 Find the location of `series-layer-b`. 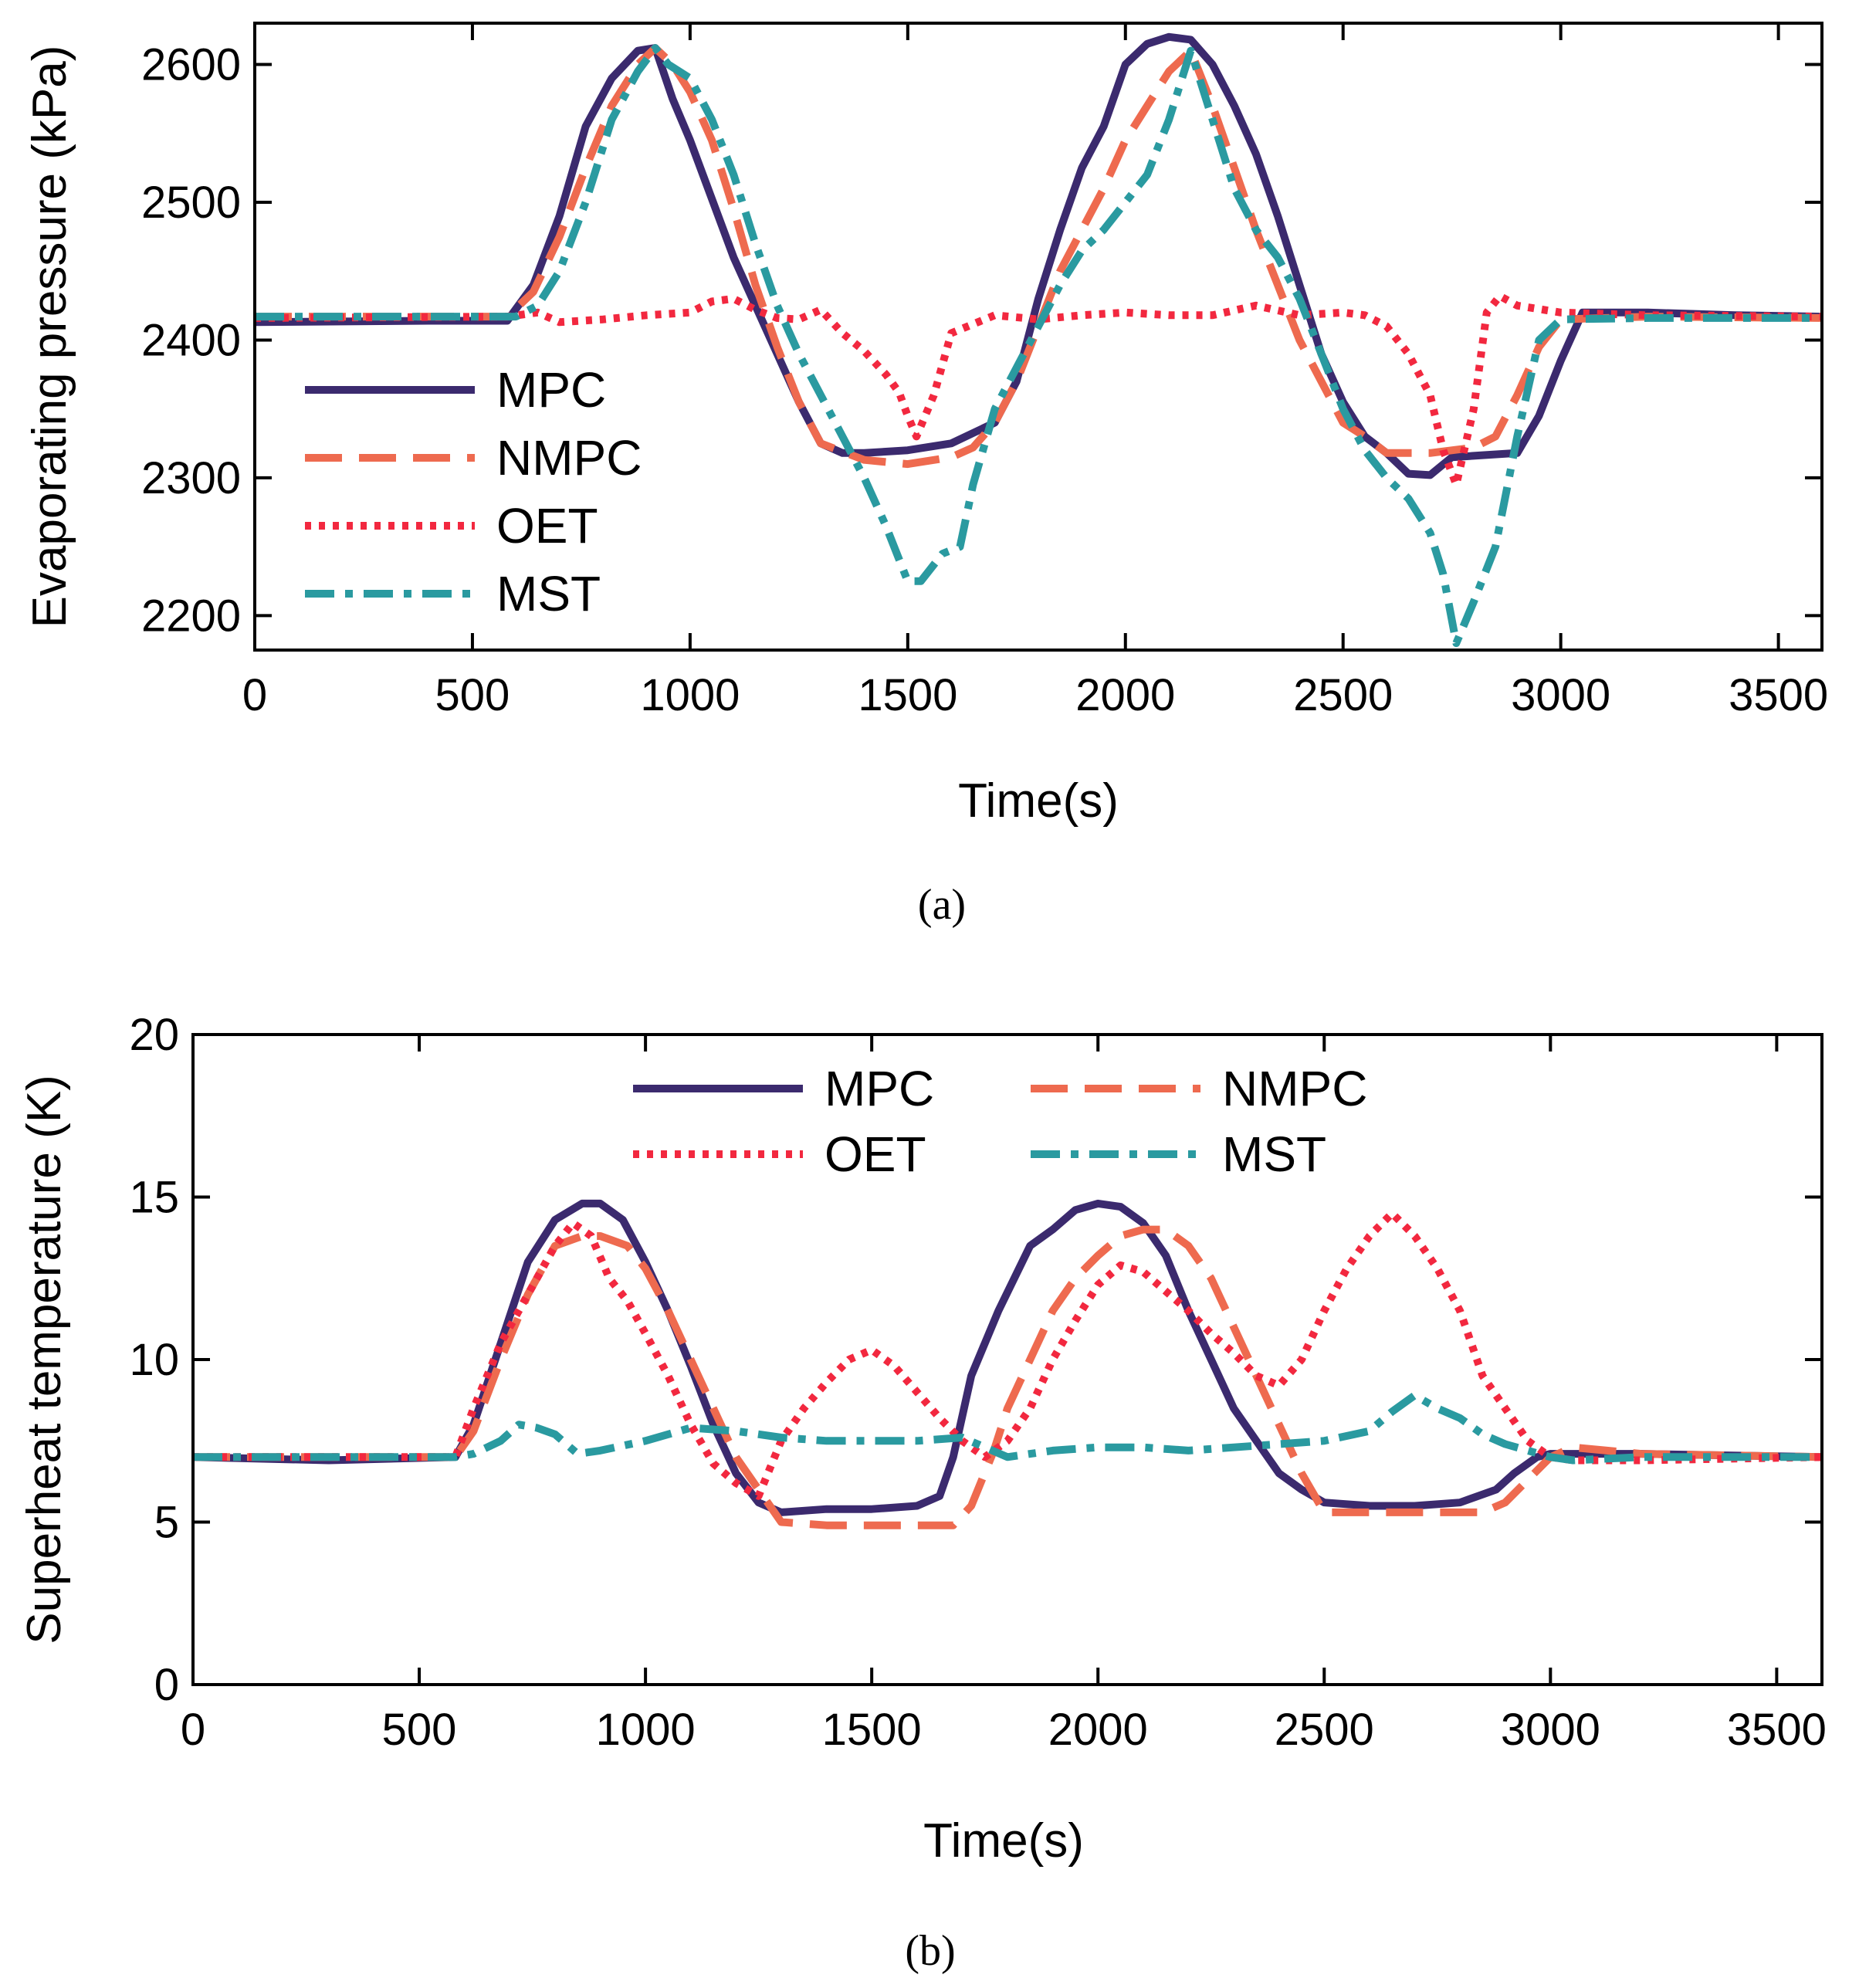

series-layer-b is located at coordinates (1008, 1364).